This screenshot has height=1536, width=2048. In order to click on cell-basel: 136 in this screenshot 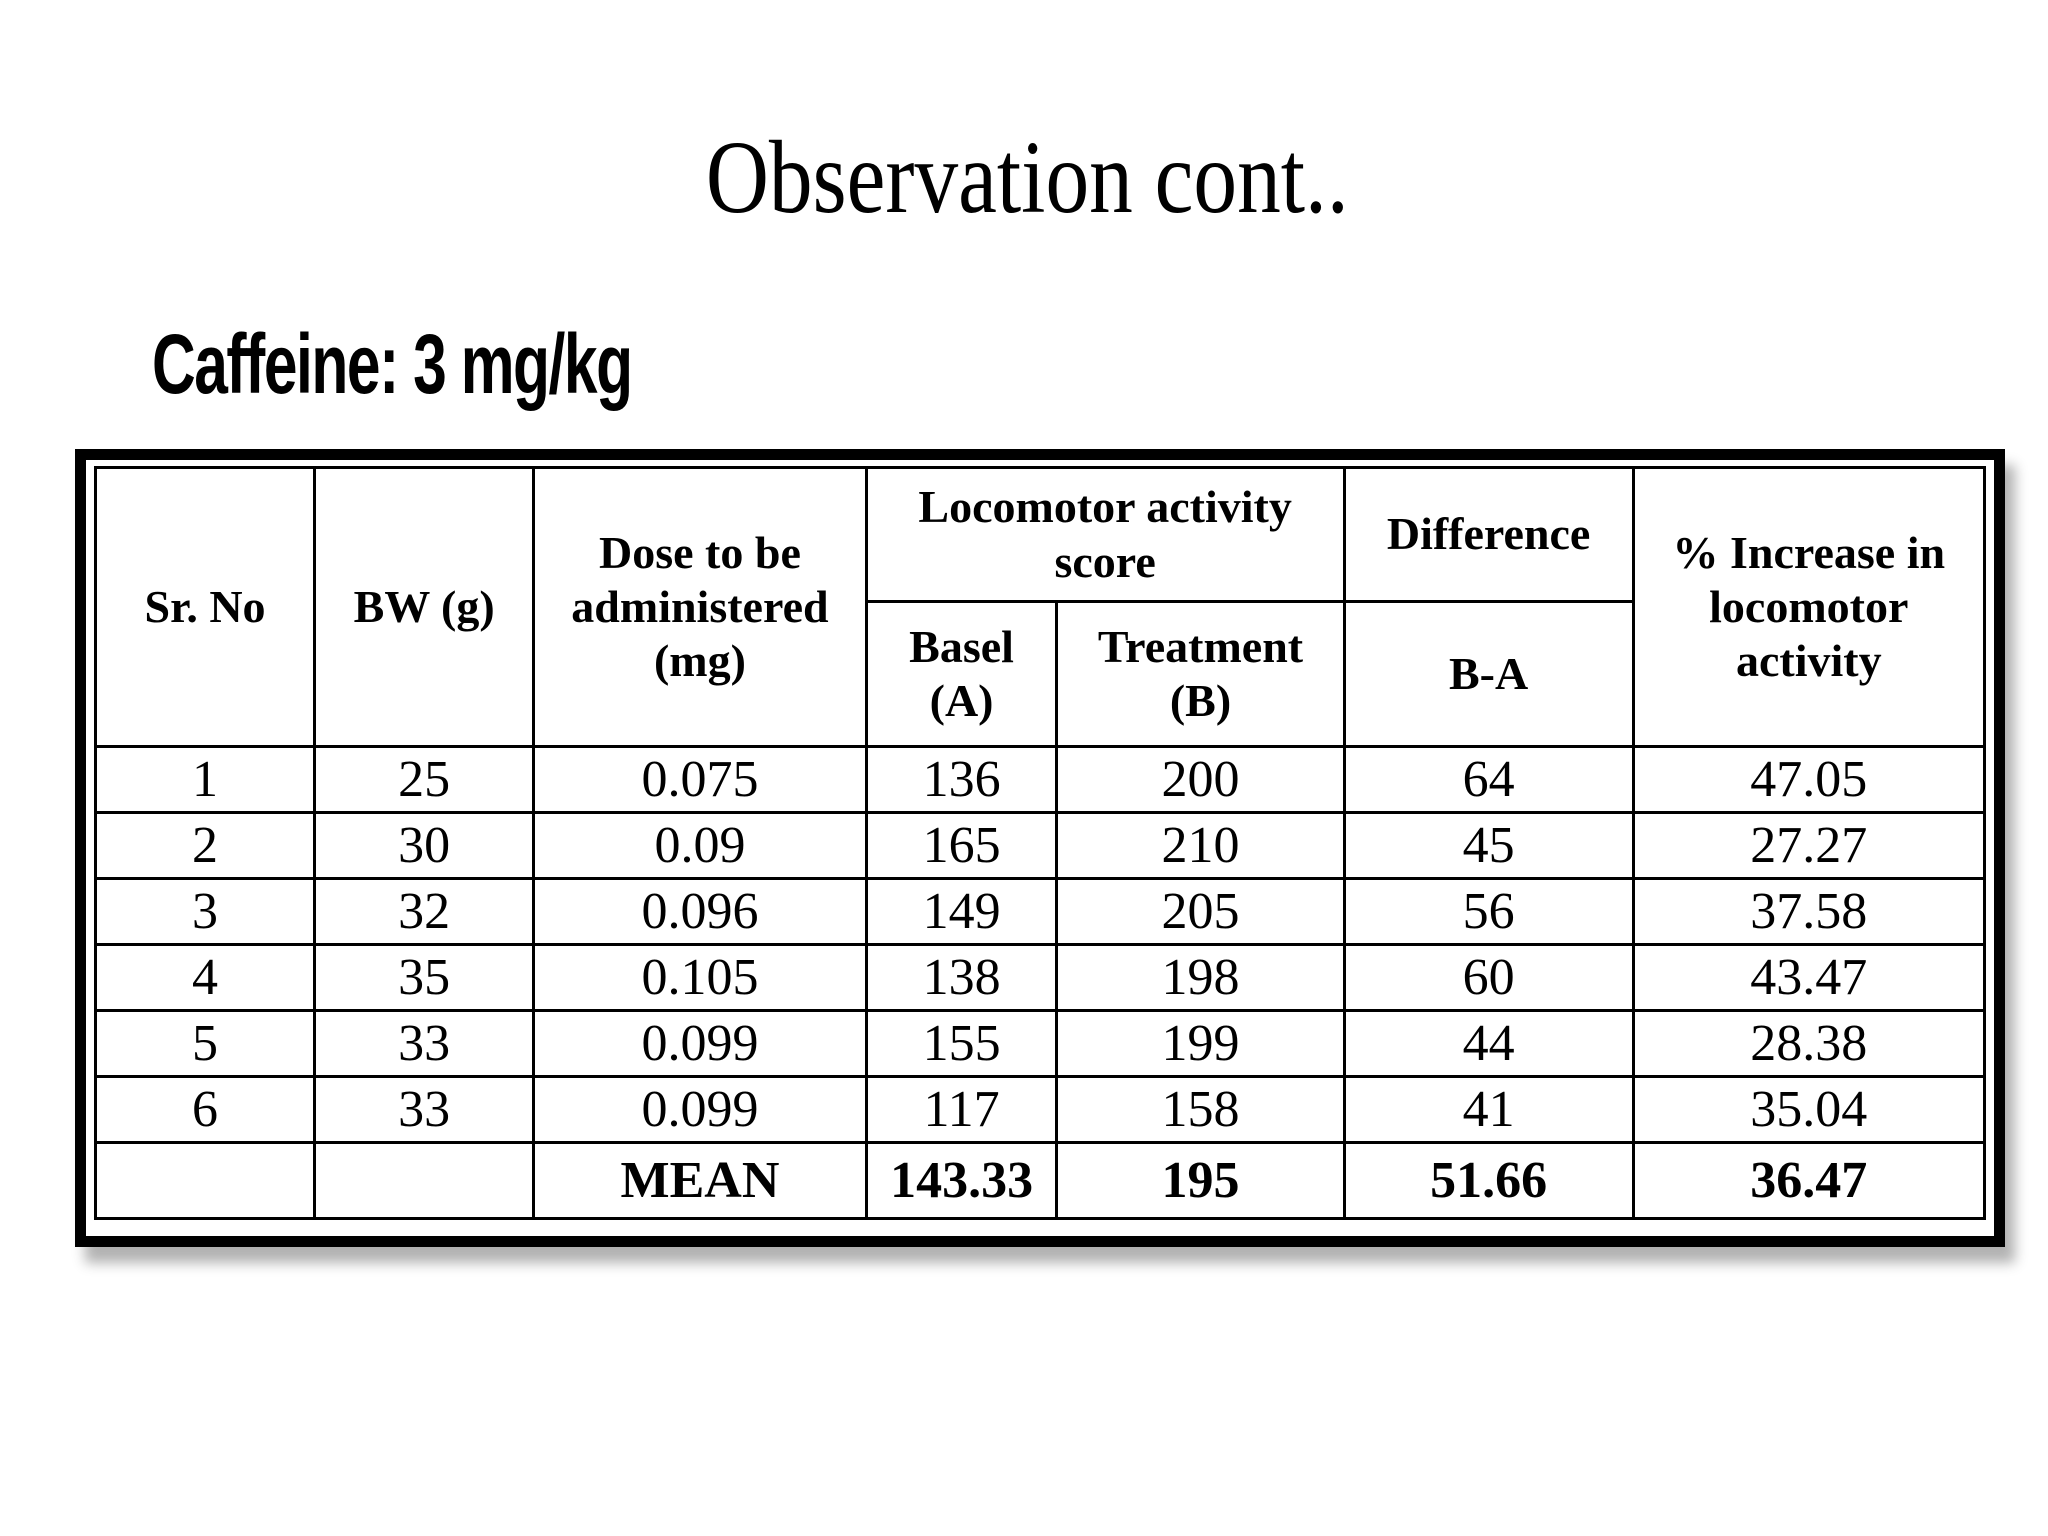, I will do `click(961, 779)`.